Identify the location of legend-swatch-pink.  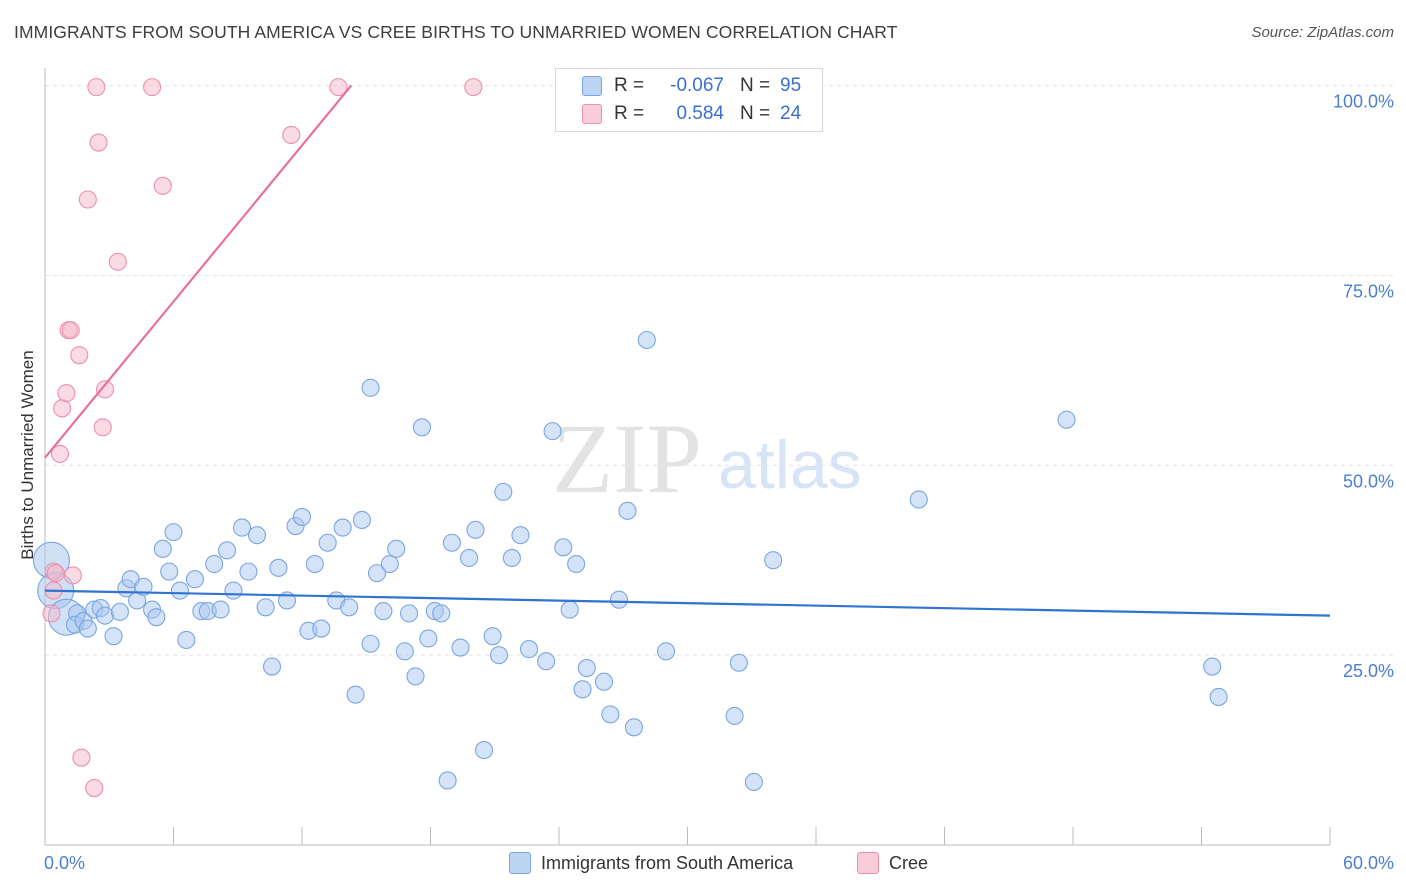
(592, 114).